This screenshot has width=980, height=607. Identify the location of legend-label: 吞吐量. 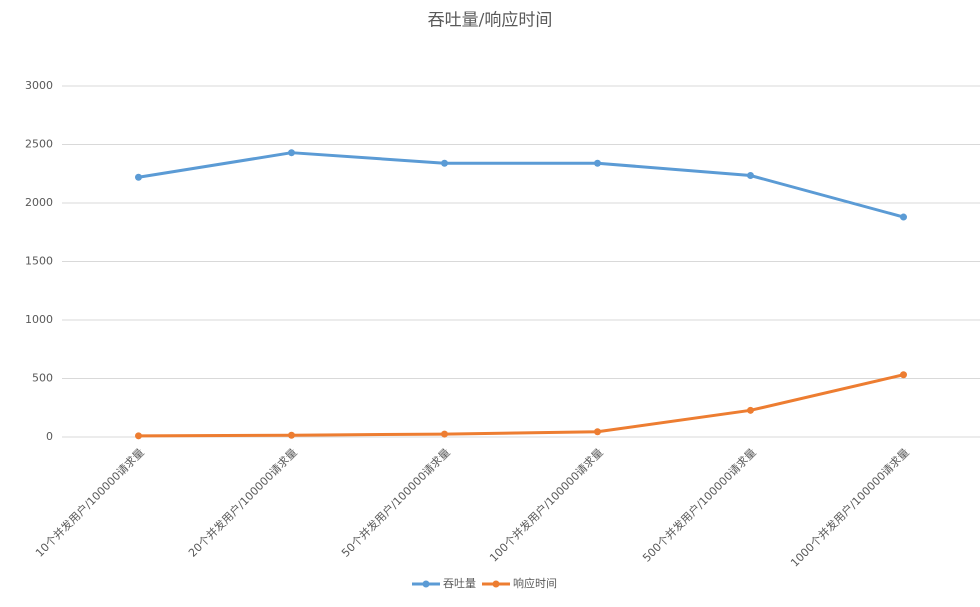
(459, 583).